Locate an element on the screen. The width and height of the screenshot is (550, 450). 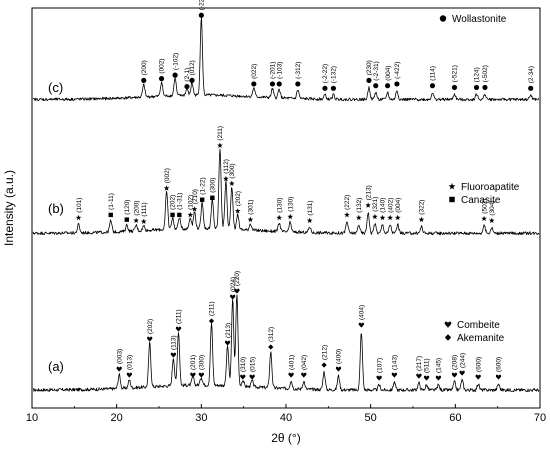
panel-label-a: (a) is located at coordinates (56, 366).